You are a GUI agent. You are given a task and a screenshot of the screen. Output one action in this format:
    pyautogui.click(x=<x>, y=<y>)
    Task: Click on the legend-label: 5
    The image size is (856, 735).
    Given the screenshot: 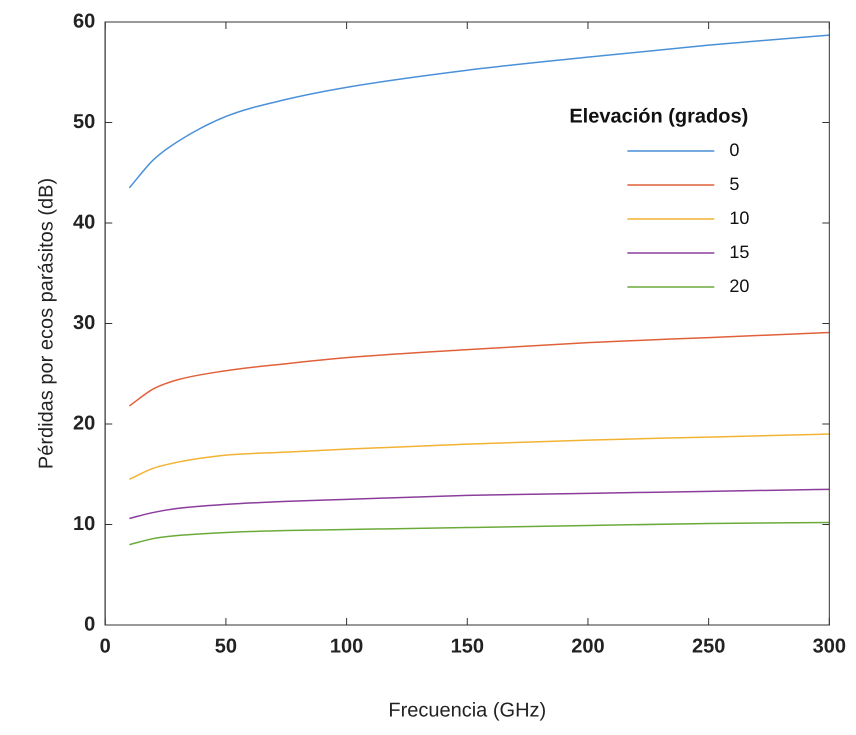 What is the action you would take?
    pyautogui.click(x=734, y=184)
    